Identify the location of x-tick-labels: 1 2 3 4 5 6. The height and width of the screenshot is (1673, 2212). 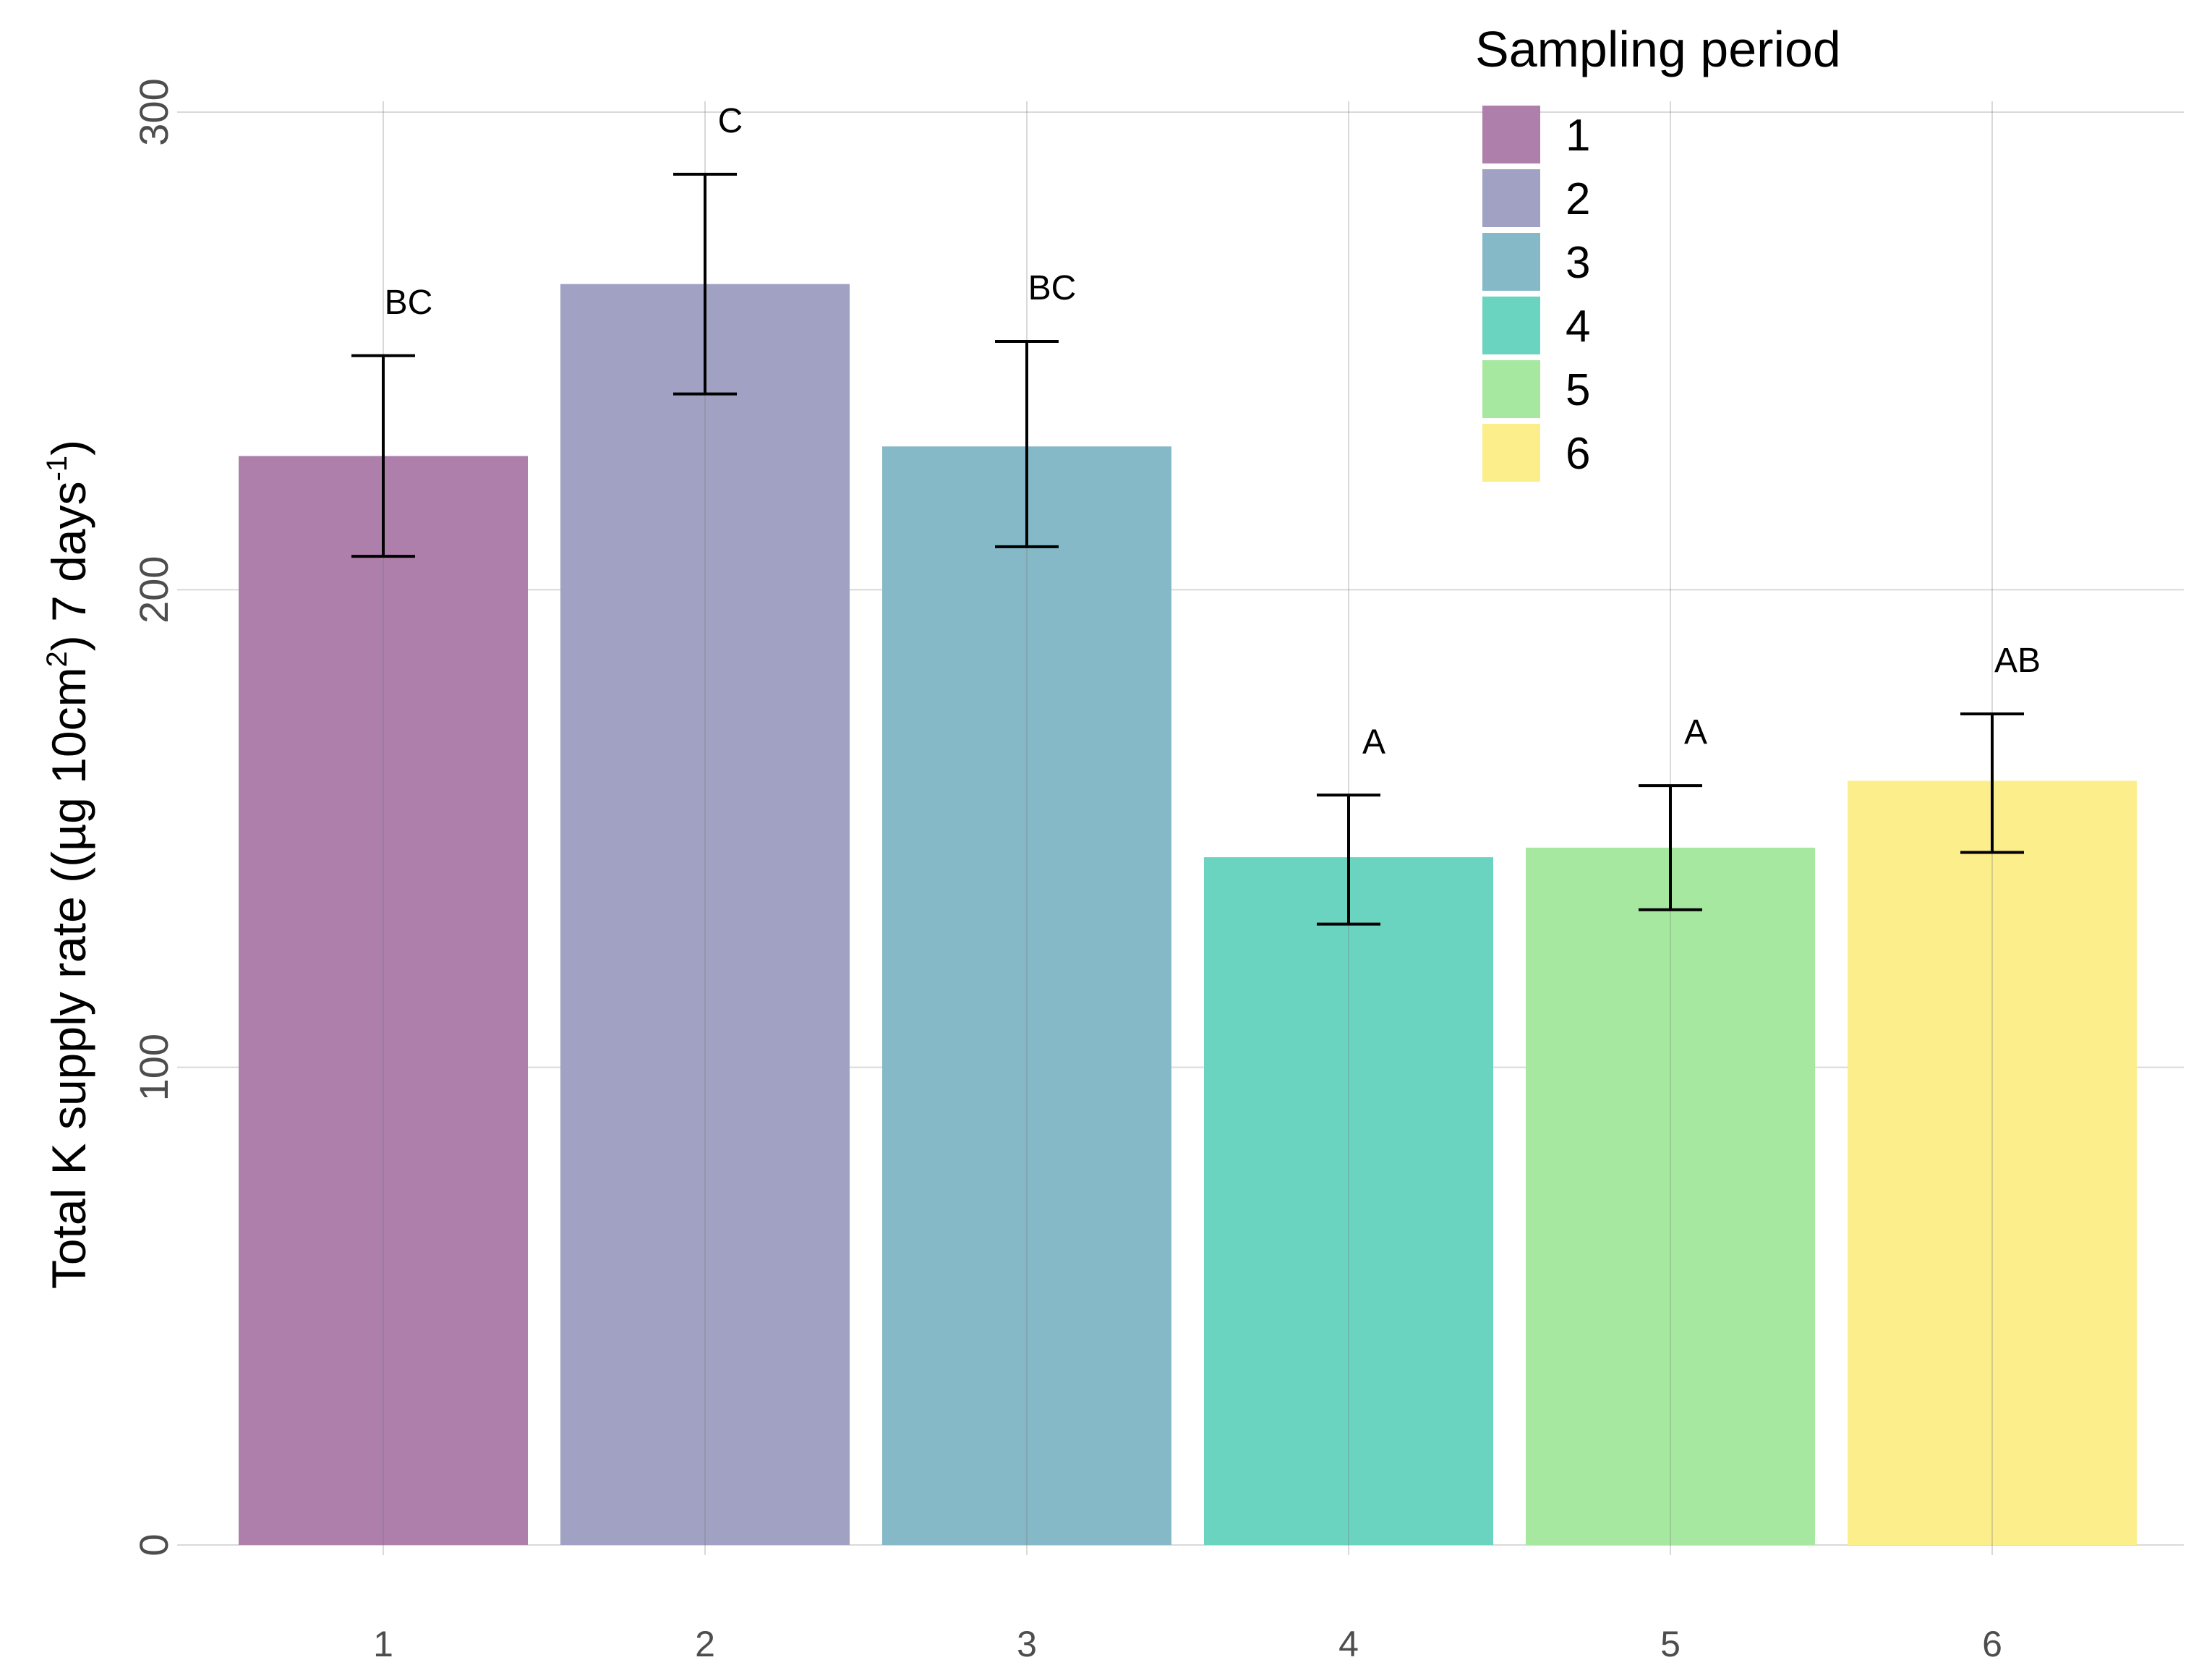
(1187, 1644).